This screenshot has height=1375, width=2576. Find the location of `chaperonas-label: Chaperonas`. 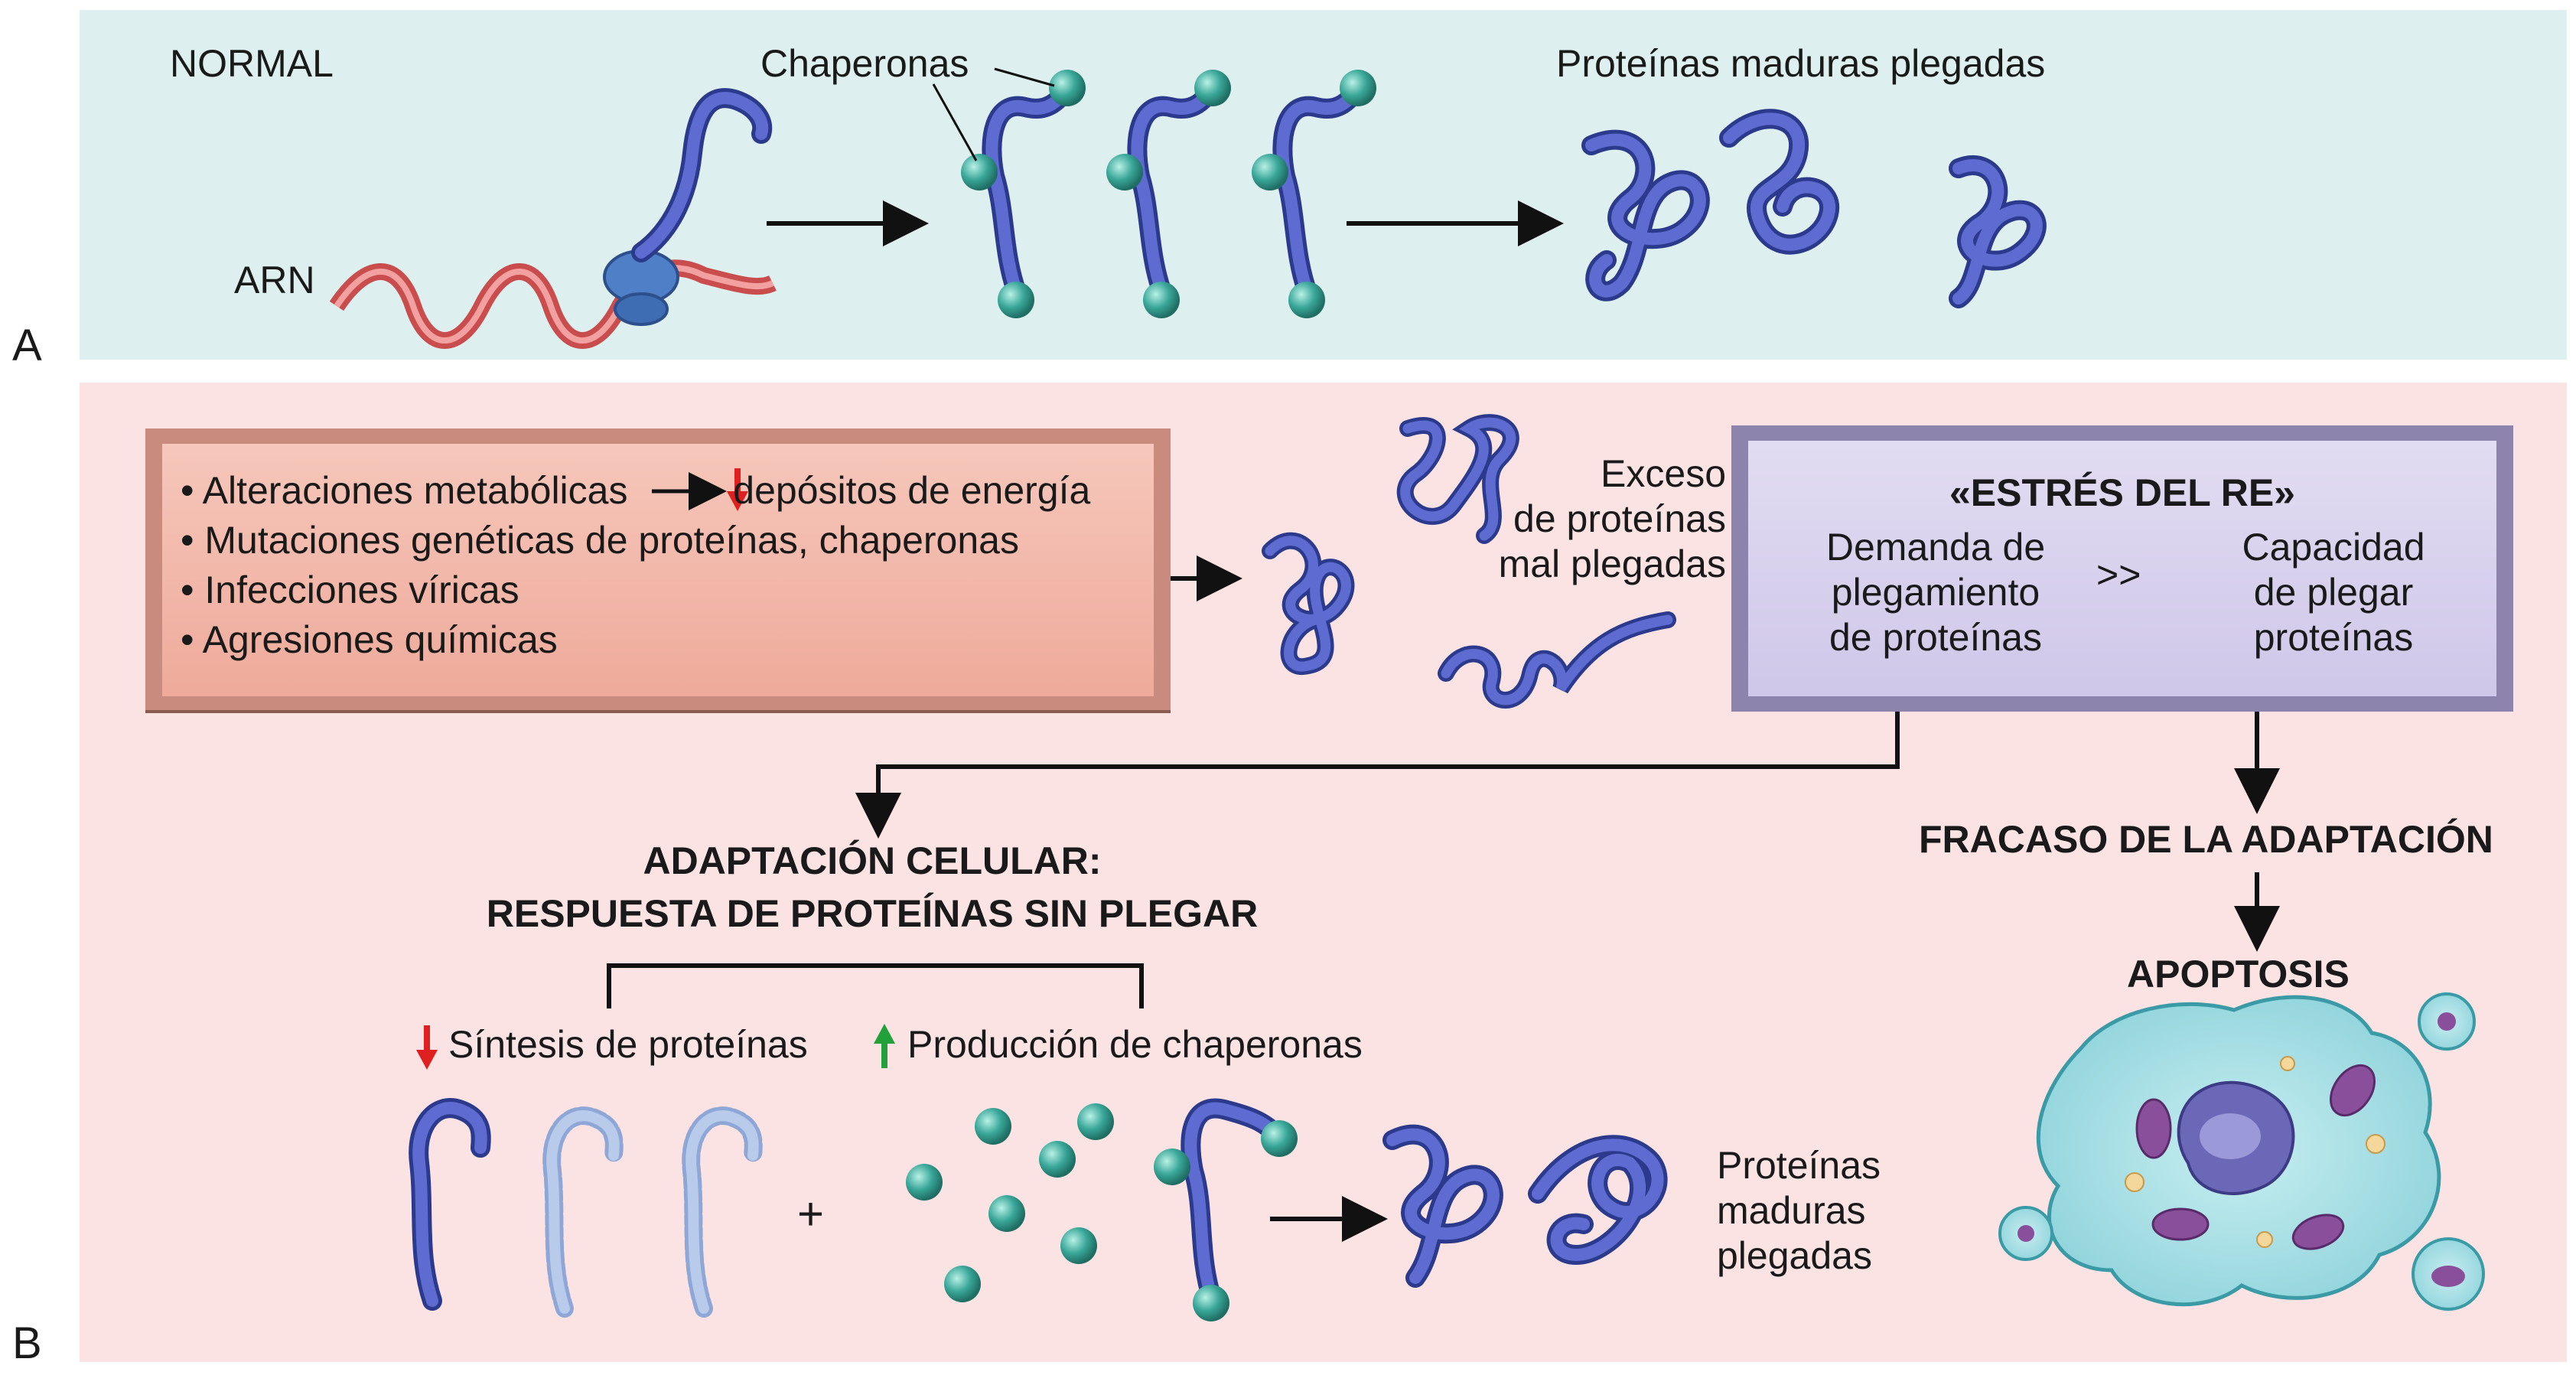

chaperonas-label: Chaperonas is located at coordinates (865, 63).